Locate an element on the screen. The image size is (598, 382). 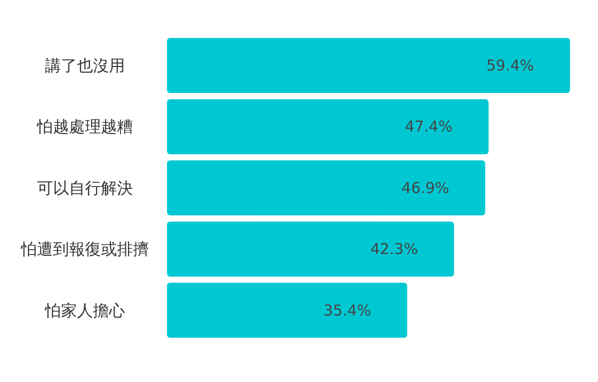
y-tick-label: 怕家人擔心 is located at coordinates (84, 310).